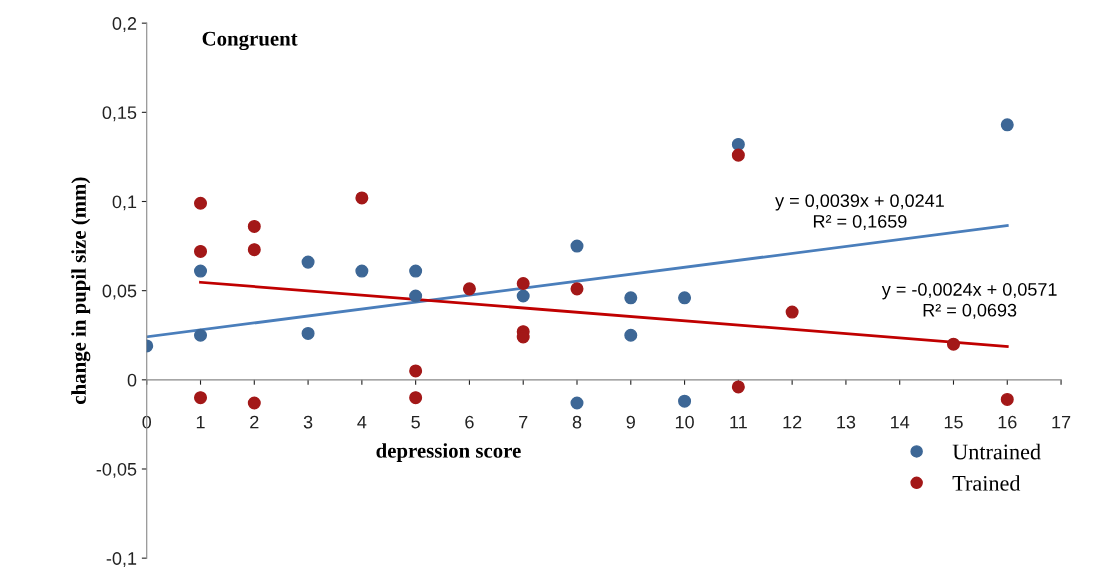 Image resolution: width=1095 pixels, height=579 pixels. What do you see at coordinates (308, 422) in the screenshot?
I see `x-tick-label: 3` at bounding box center [308, 422].